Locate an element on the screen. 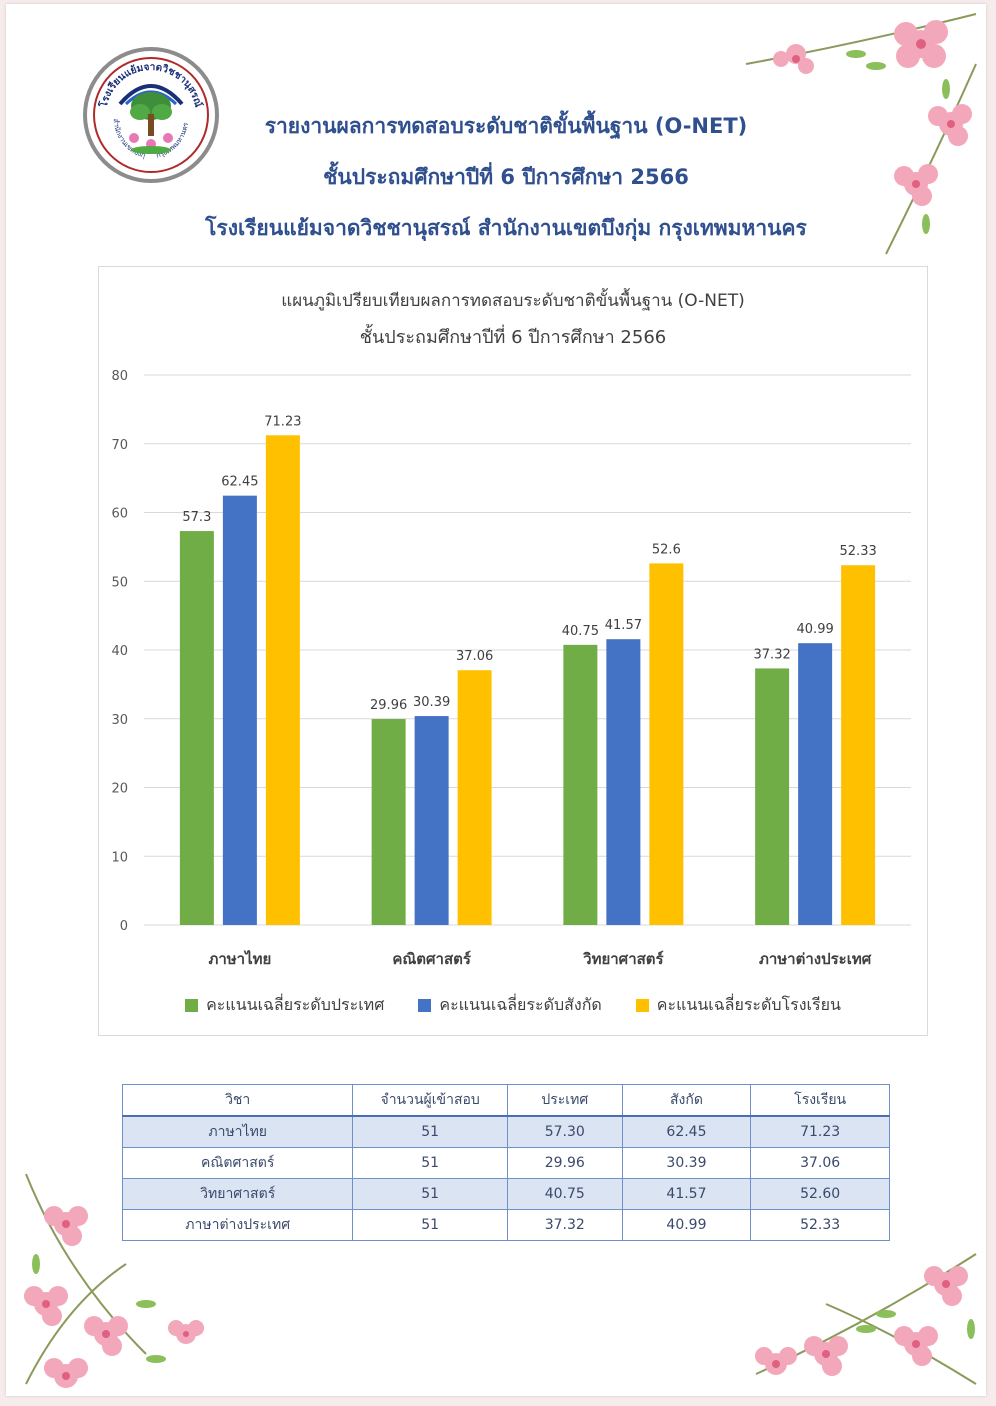 The image size is (996, 1406). legend-label-school: คะแนนเฉลี่ยระดับโรงเรียน is located at coordinates (748, 1004).